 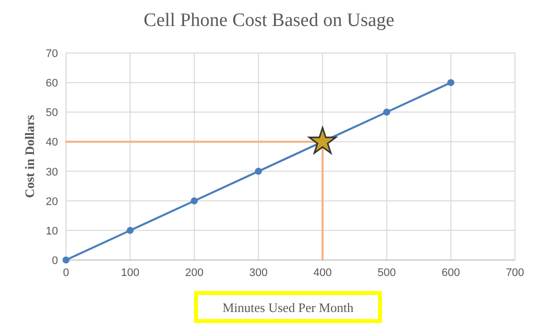 I want to click on y-tick-label: 20, so click(x=52, y=202).